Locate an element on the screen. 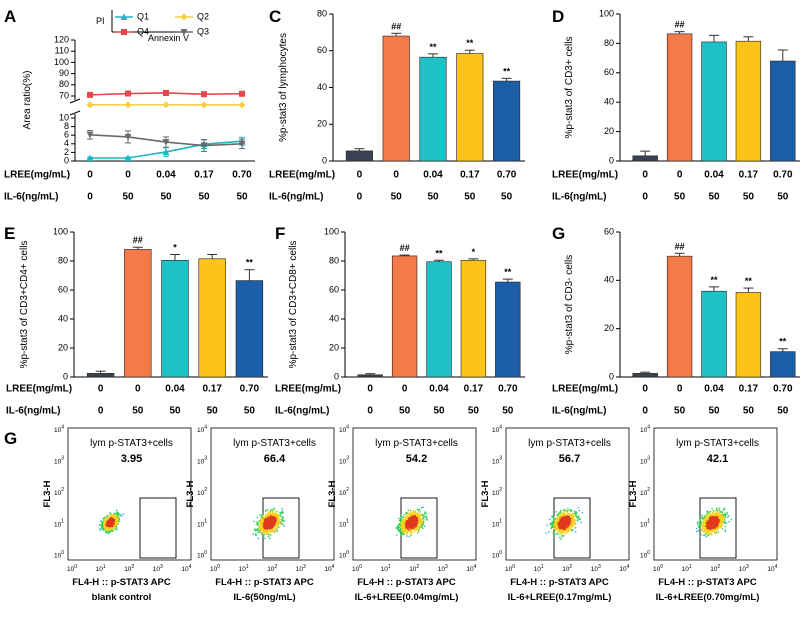 The image size is (809, 619). panel-label: C is located at coordinates (275, 16).